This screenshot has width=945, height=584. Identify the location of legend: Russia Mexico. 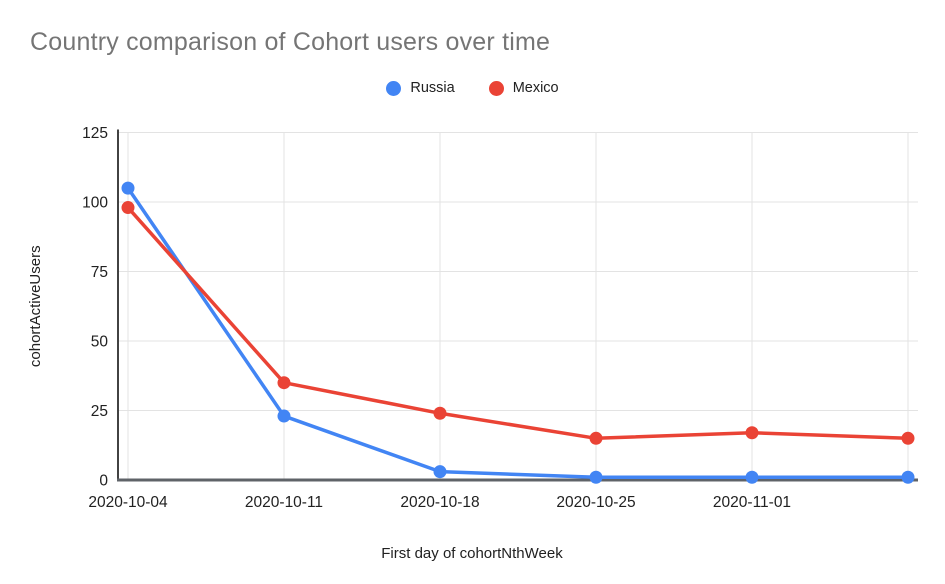
(472, 88).